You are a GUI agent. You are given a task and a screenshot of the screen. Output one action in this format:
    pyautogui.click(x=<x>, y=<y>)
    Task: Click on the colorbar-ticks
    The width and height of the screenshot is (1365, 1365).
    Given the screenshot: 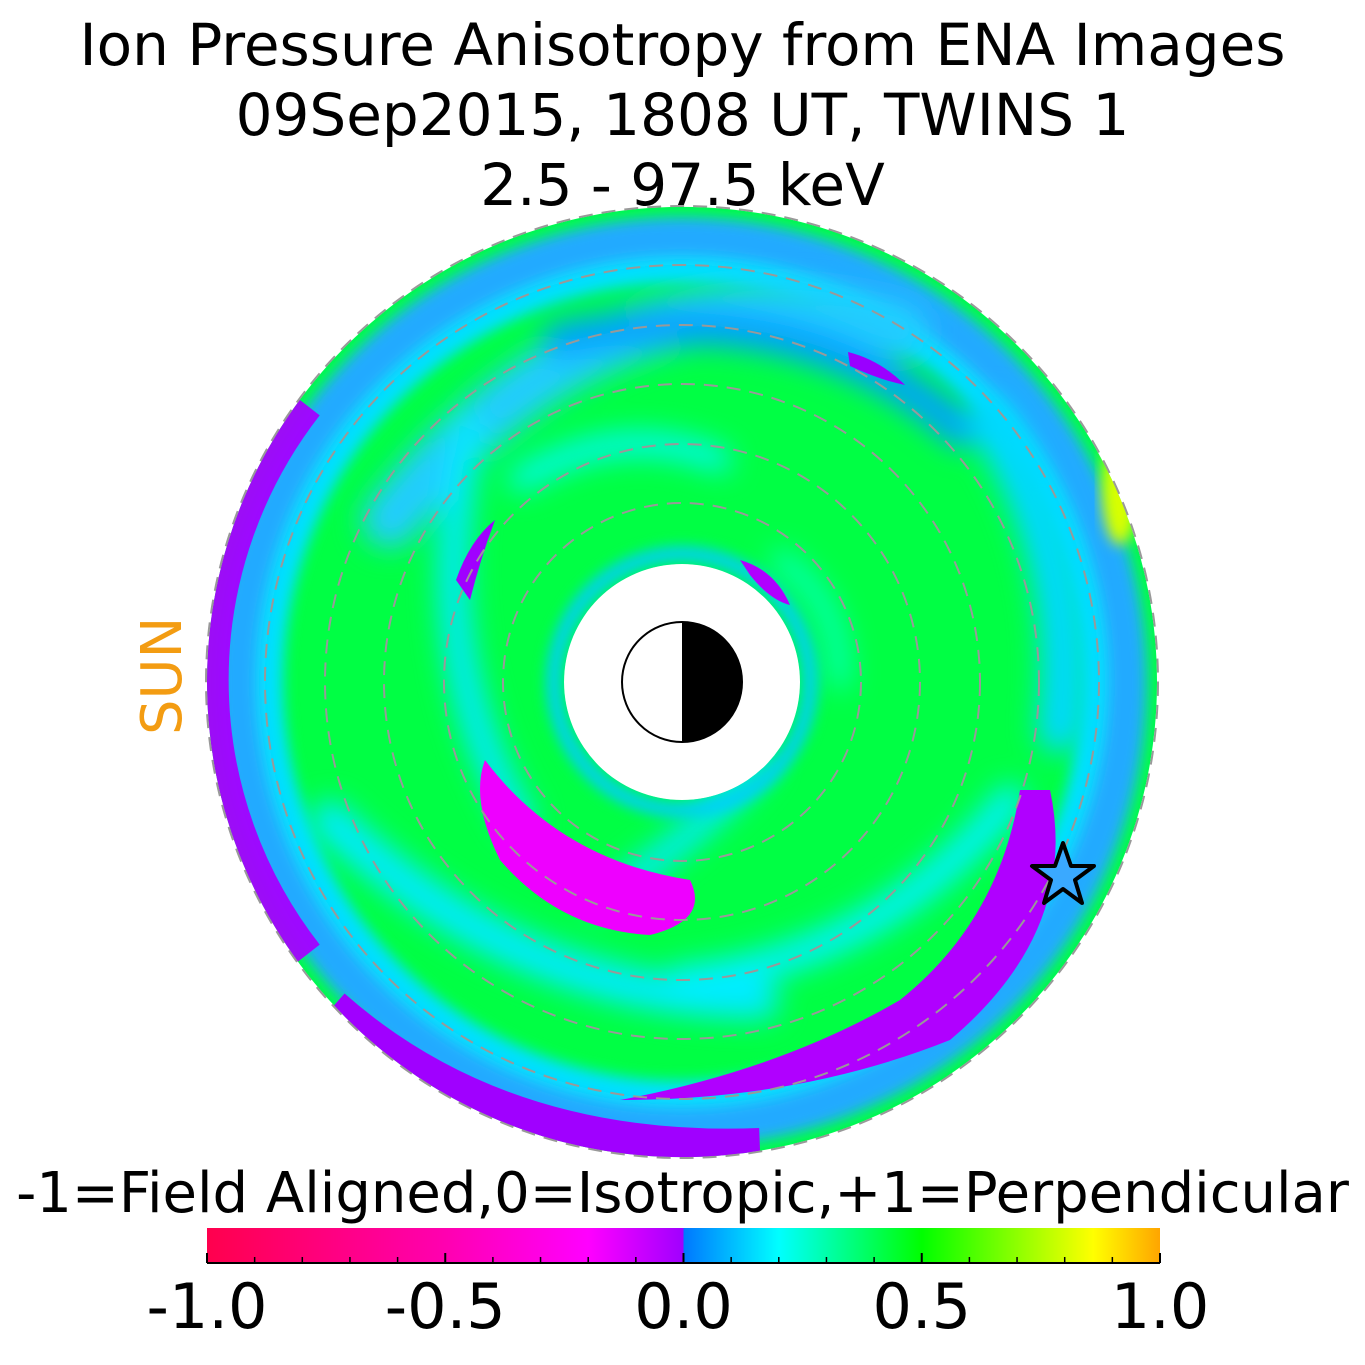 What is the action you would take?
    pyautogui.click(x=683, y=1258)
    